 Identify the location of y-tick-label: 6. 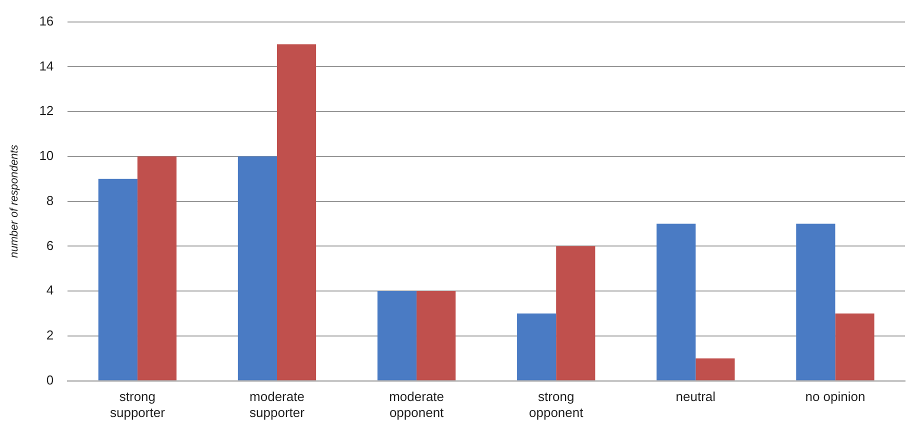
(50, 245).